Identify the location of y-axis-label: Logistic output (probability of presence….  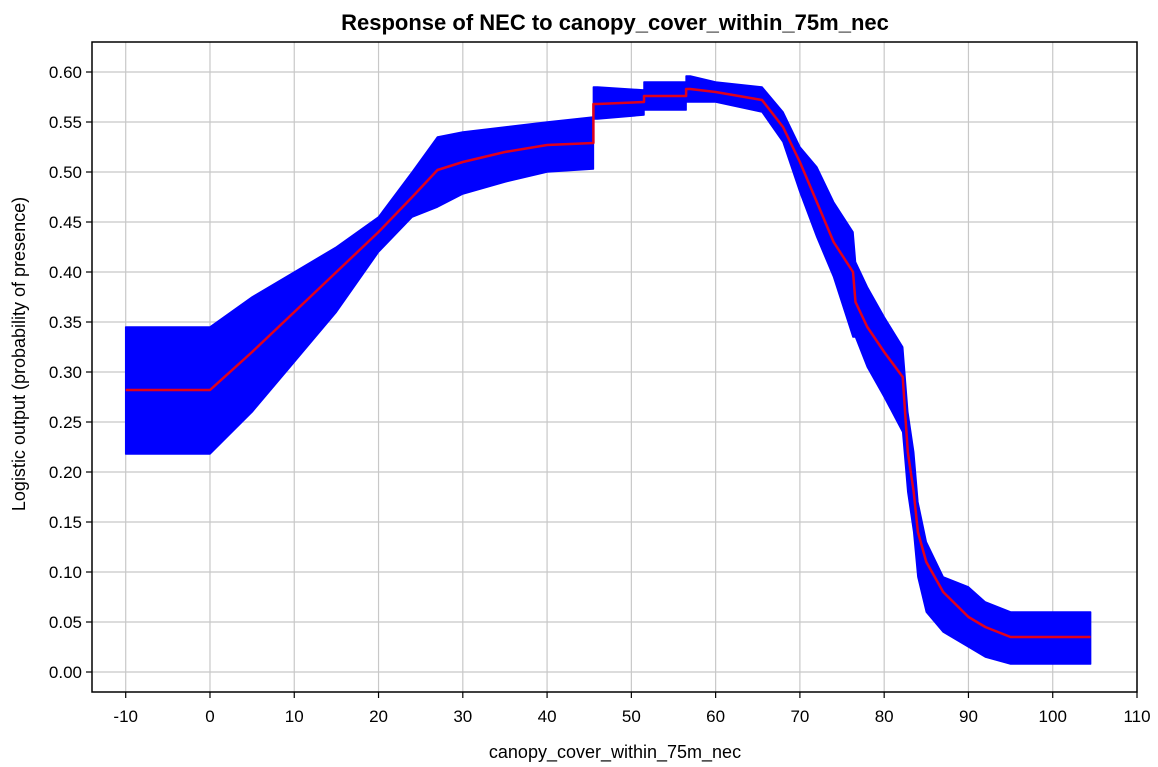
(19, 354).